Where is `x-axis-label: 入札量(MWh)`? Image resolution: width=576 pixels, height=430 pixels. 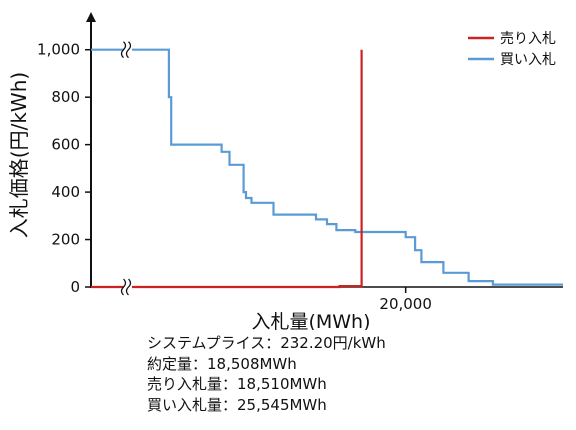 x-axis-label: 入札量(MWh) is located at coordinates (310, 320).